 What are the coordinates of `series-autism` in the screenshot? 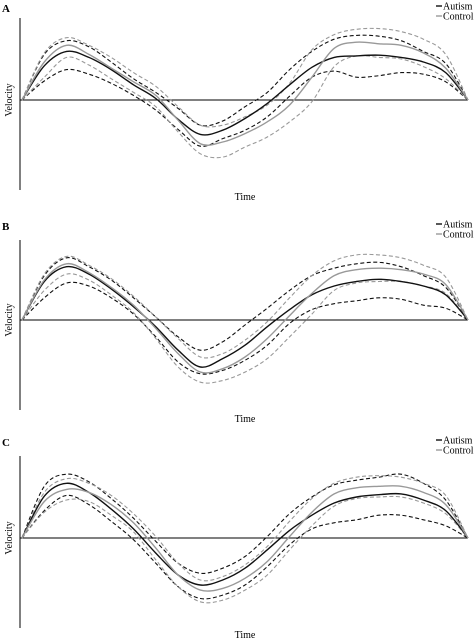 It's located at (245, 93).